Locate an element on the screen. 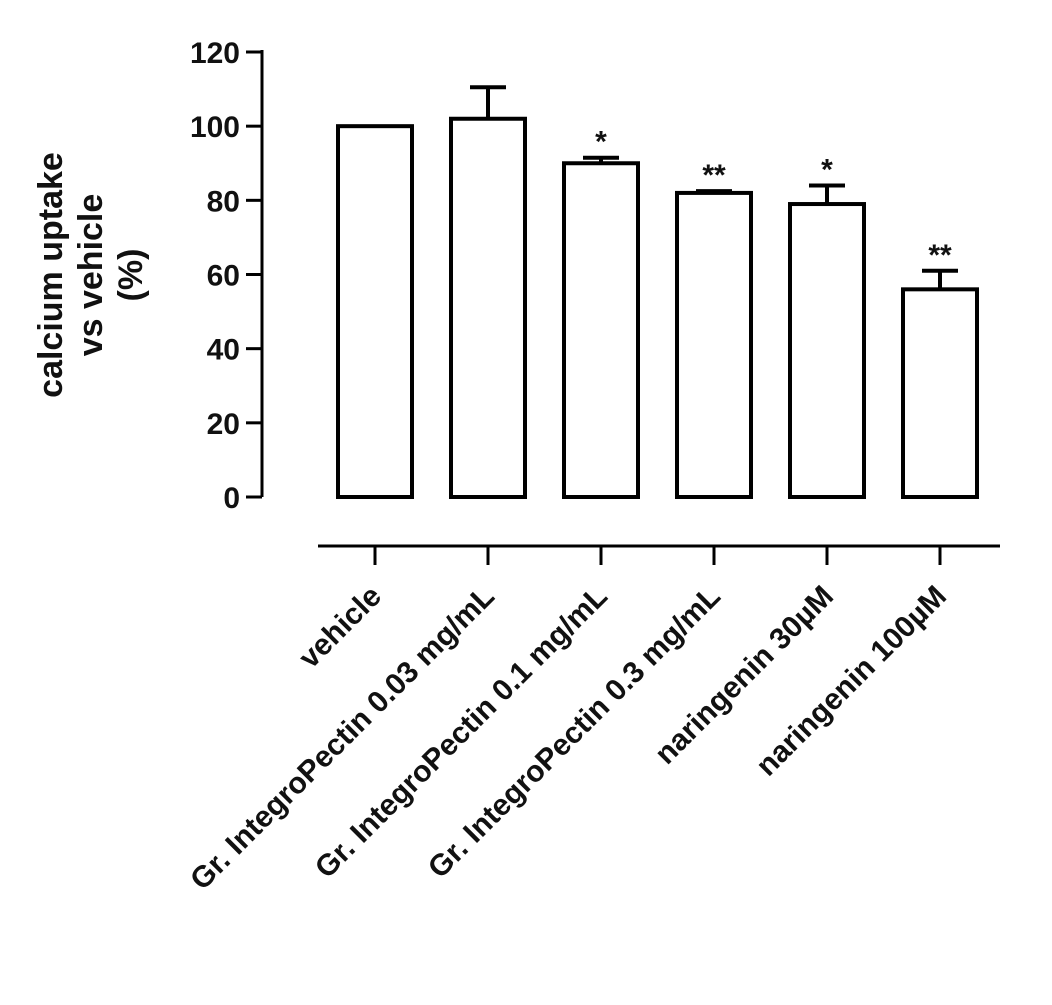 The image size is (1052, 1005). y-tick-label: 120 is located at coordinates (215, 53).